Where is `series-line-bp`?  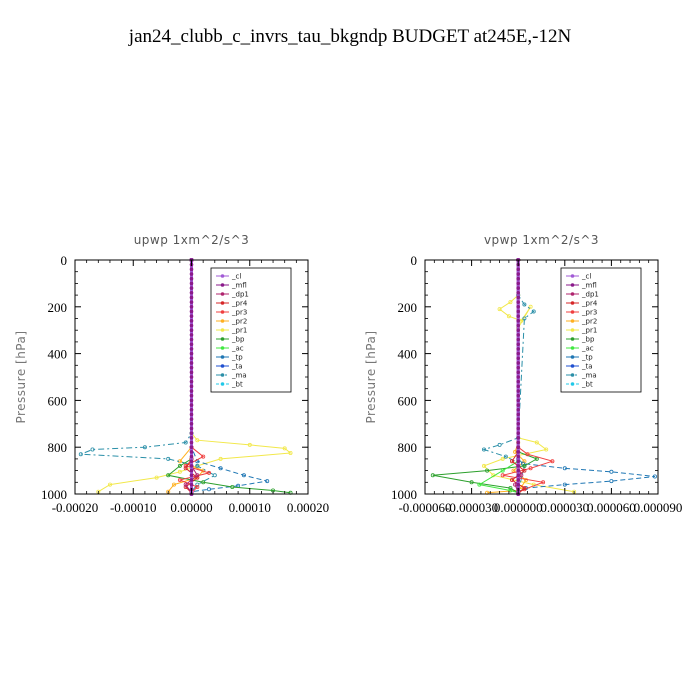
series-line-bp is located at coordinates (485, 377).